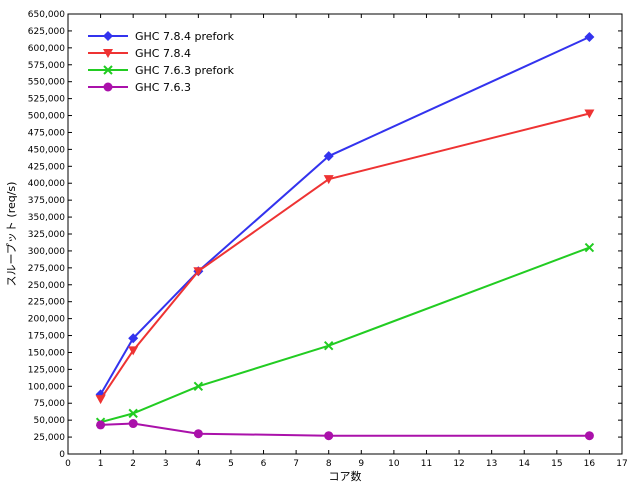 The image size is (635, 490). What do you see at coordinates (163, 87) in the screenshot?
I see `legend-label: GHC 7.6.3` at bounding box center [163, 87].